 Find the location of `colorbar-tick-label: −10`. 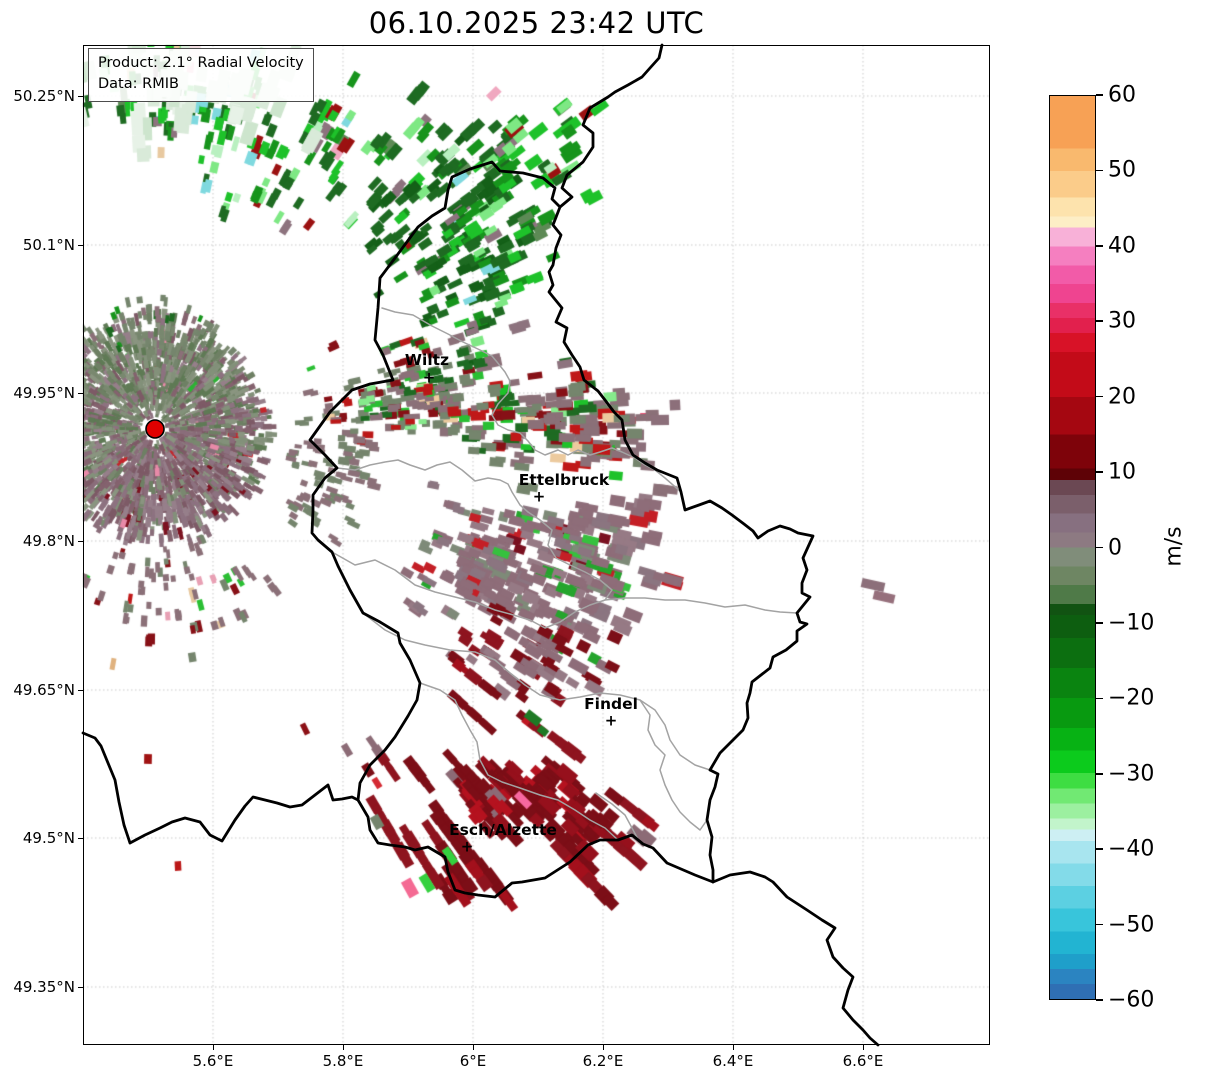

colorbar-tick-label: −10 is located at coordinates (1131, 623).